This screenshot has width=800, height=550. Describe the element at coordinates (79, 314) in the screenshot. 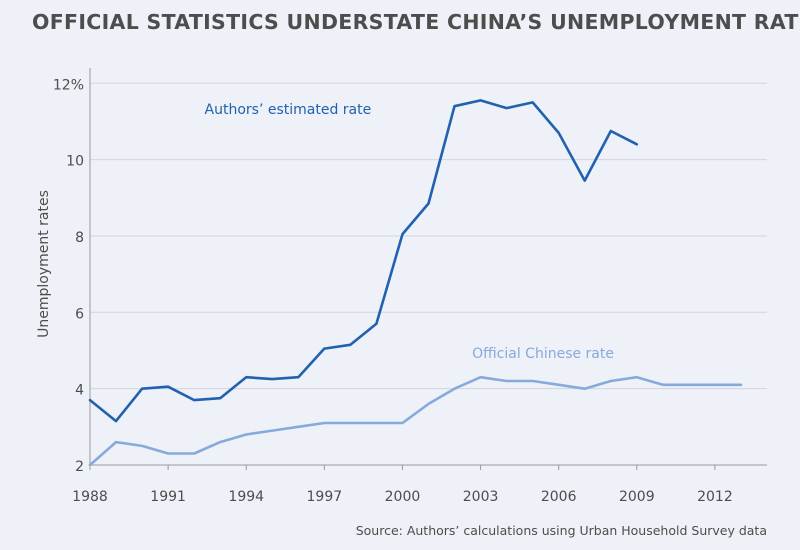

I see `y-tick-label: 6` at that location.